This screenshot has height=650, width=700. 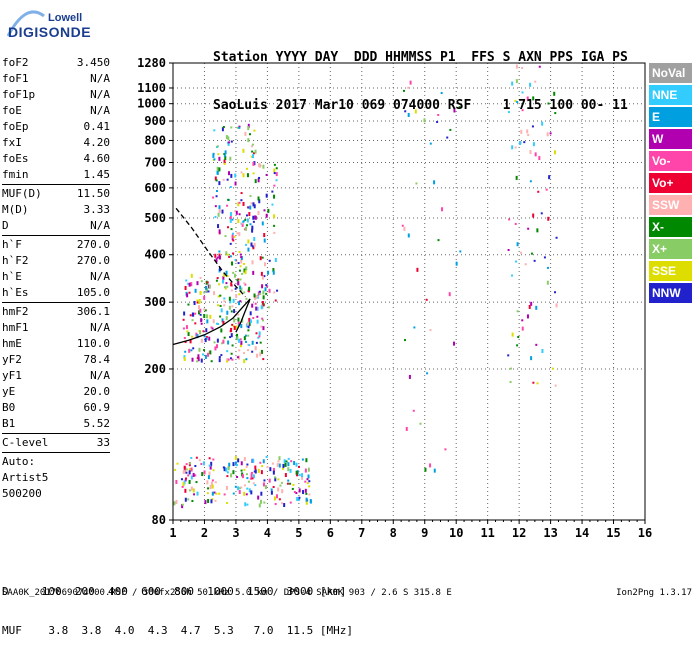 What do you see at coordinates (56, 159) in the screenshot?
I see `param-row: foEs 4.60` at bounding box center [56, 159].